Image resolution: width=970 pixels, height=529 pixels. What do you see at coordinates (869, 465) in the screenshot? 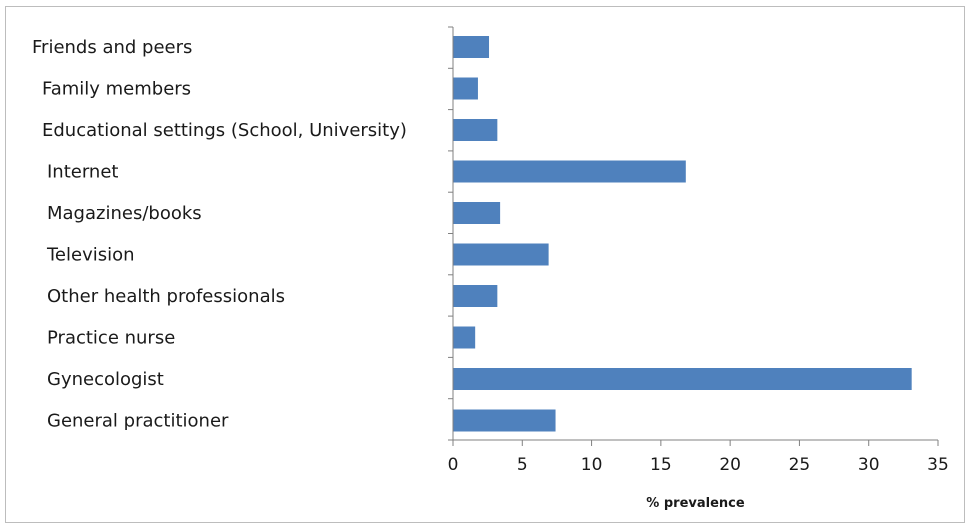
I see `x-tick-label: 30` at bounding box center [869, 465].